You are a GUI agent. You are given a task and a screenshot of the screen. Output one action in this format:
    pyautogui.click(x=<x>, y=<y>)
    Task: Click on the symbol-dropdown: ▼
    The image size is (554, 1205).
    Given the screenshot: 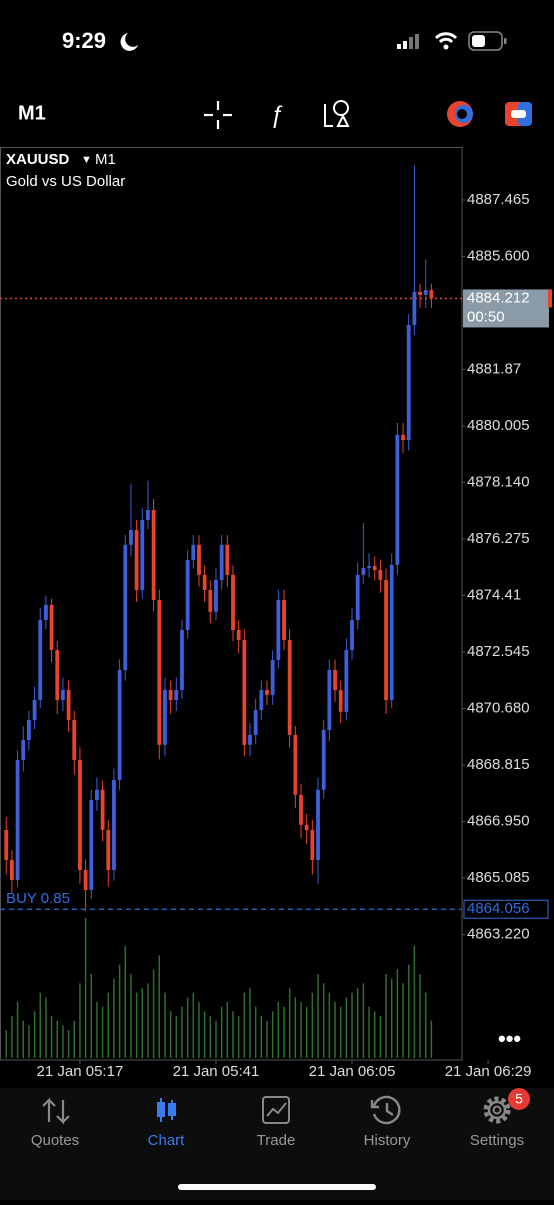 What is the action you would take?
    pyautogui.click(x=86, y=160)
    